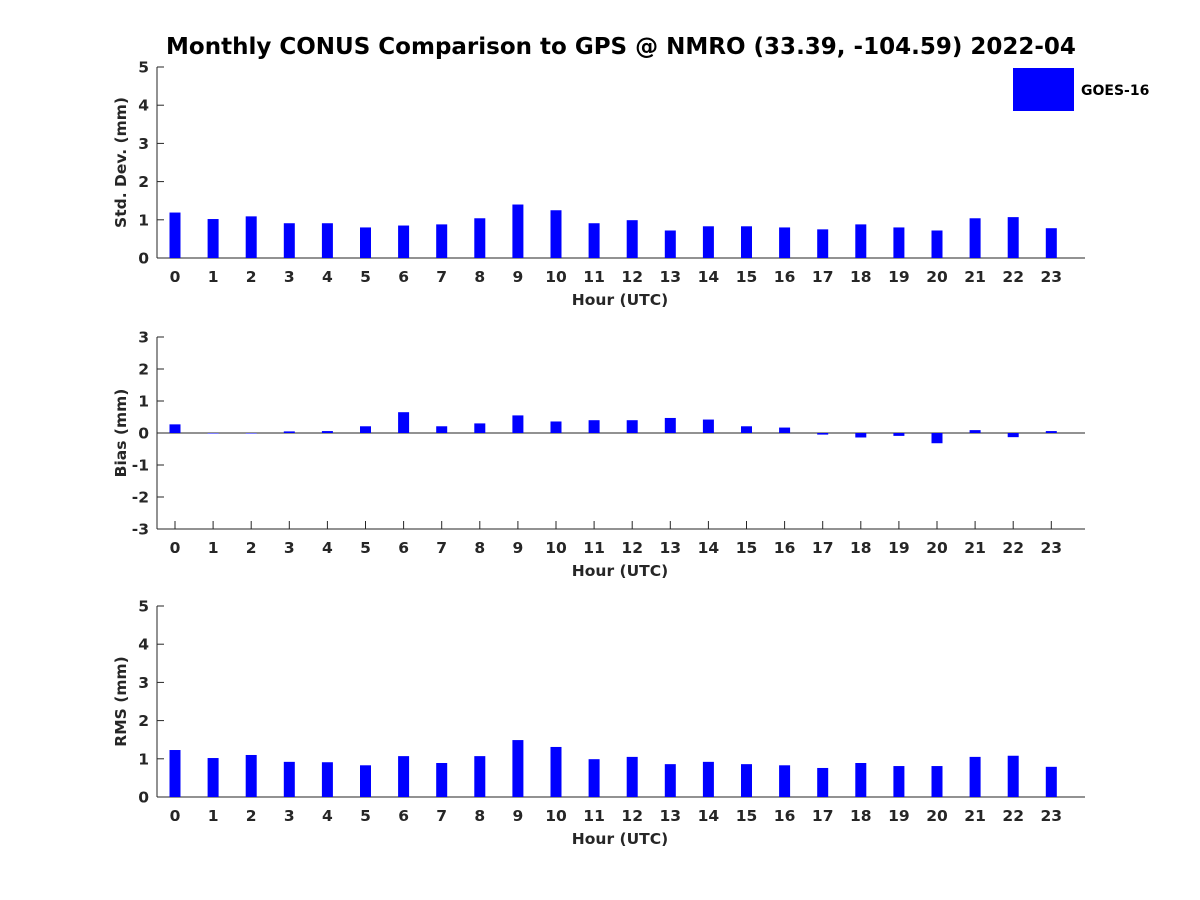  Describe the element at coordinates (140, 466) in the screenshot. I see `y-tick-label: -1` at that location.